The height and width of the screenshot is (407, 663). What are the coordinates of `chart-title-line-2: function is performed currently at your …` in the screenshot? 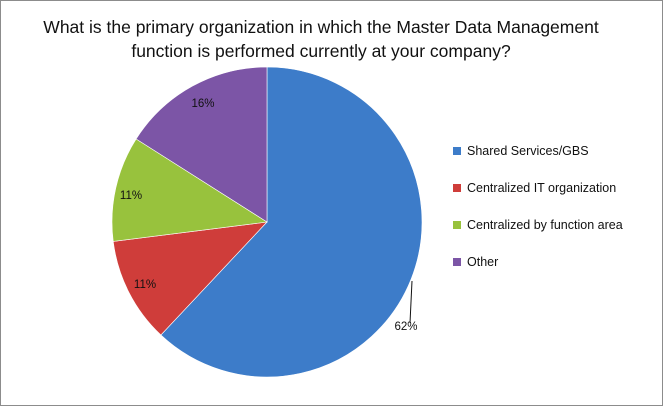 It's located at (321, 51).